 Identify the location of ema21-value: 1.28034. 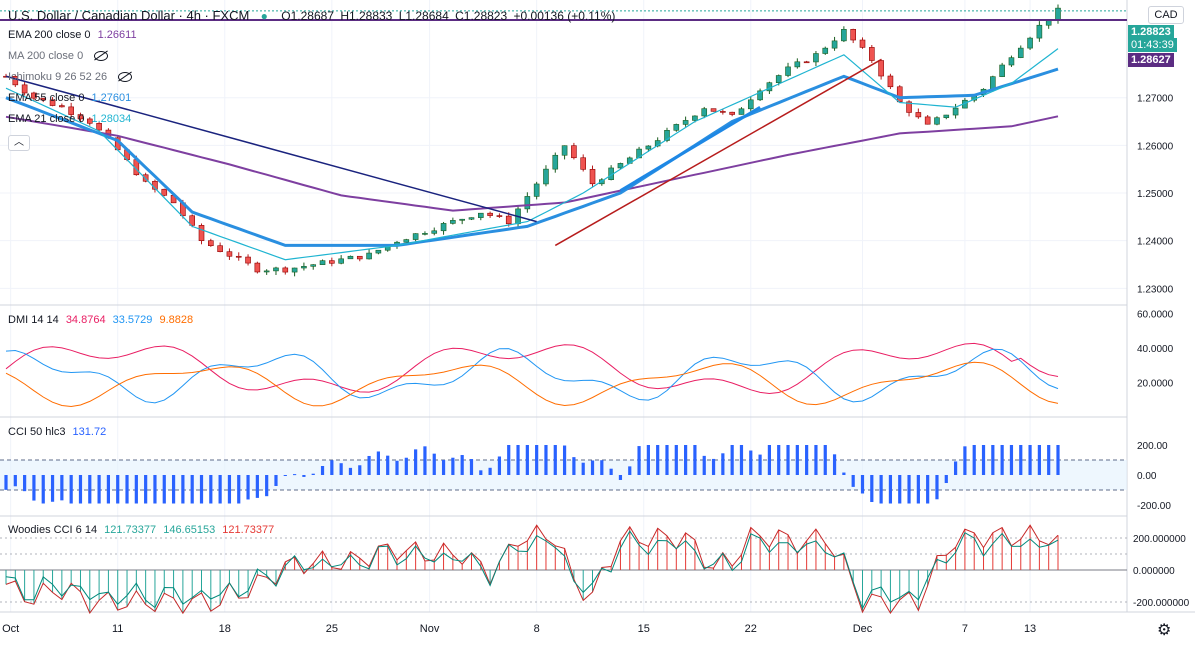
(111, 119).